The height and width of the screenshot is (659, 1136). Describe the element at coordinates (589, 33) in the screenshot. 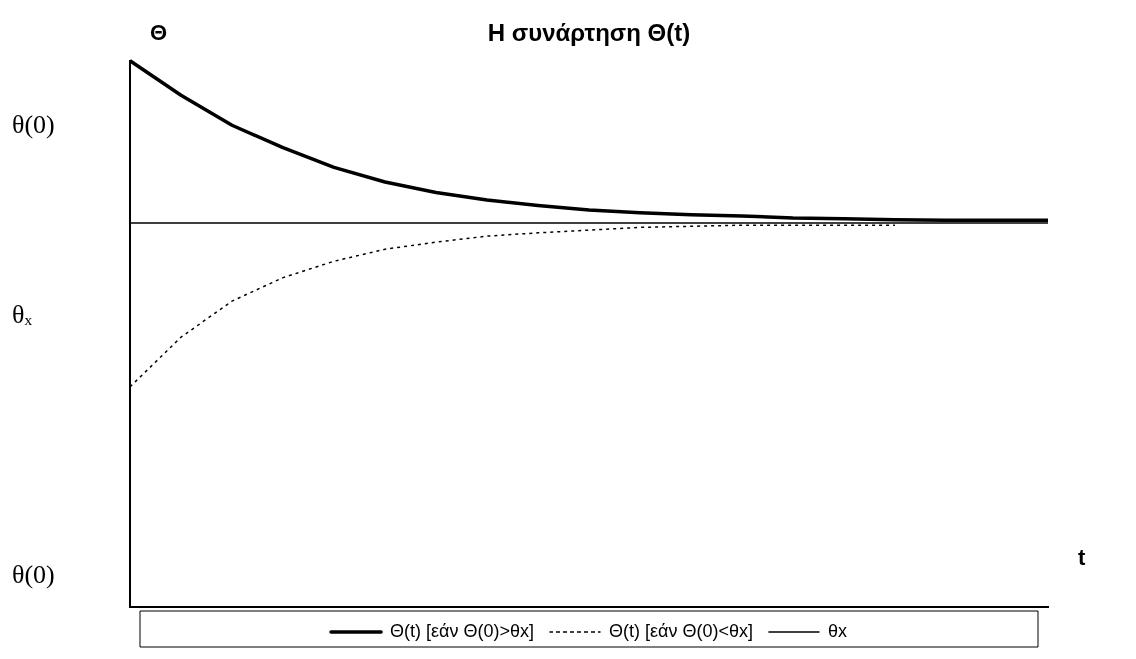

I see `chart-title: Η συνάρτηση Θ(t)` at that location.